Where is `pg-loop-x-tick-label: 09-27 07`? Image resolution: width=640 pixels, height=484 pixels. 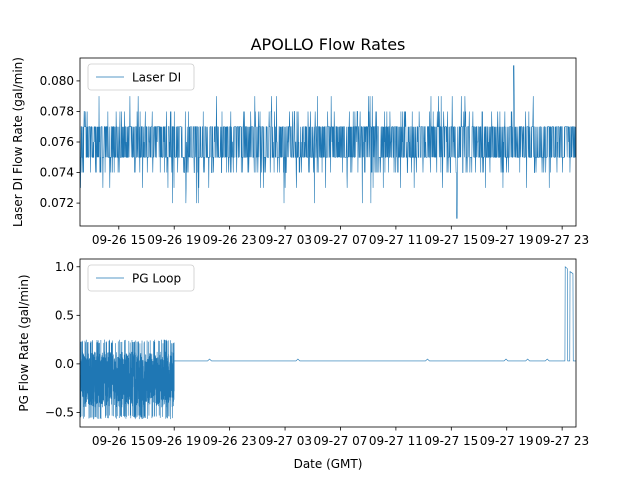
pg-loop-x-tick-label: 09-27 07 is located at coordinates (340, 441).